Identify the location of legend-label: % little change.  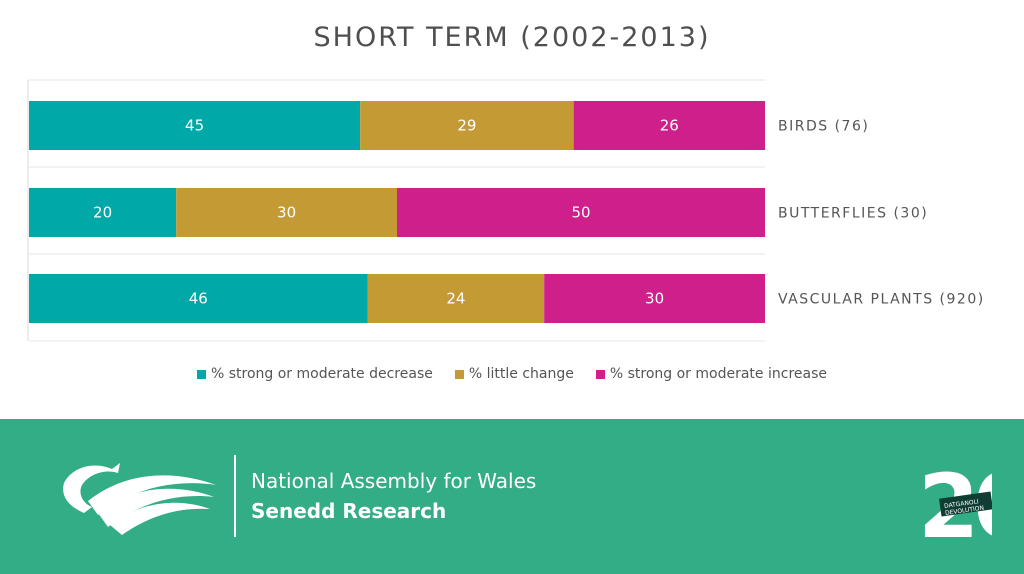
(521, 374).